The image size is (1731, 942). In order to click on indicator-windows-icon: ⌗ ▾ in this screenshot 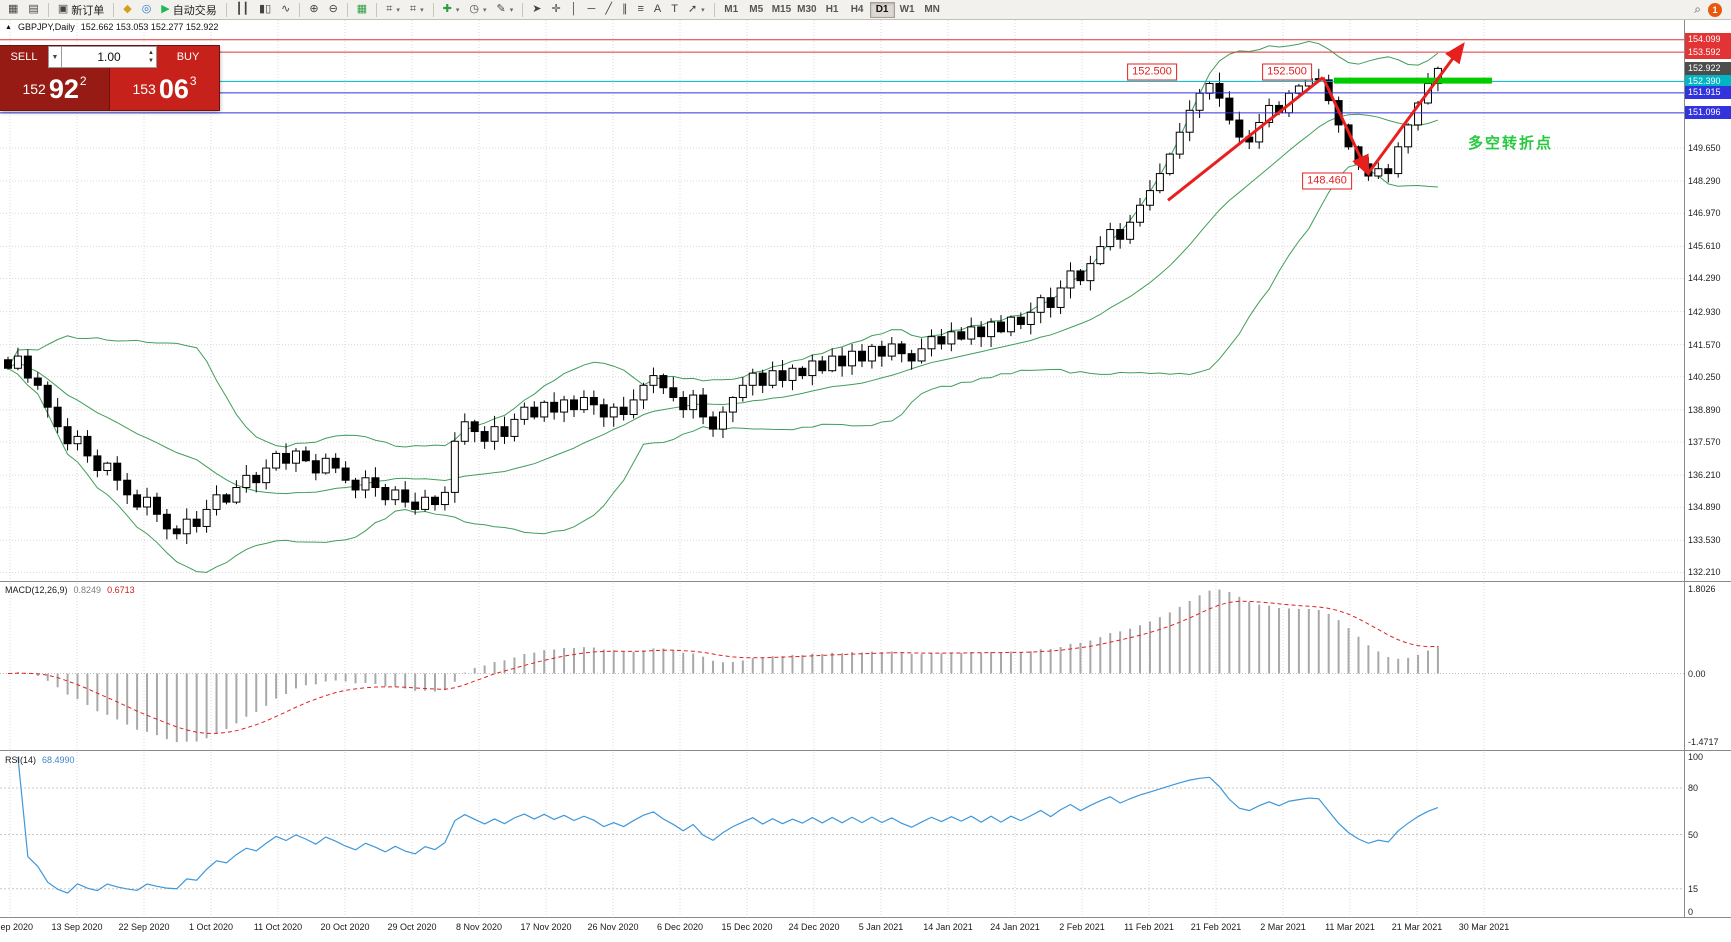, I will do `click(416, 9)`.